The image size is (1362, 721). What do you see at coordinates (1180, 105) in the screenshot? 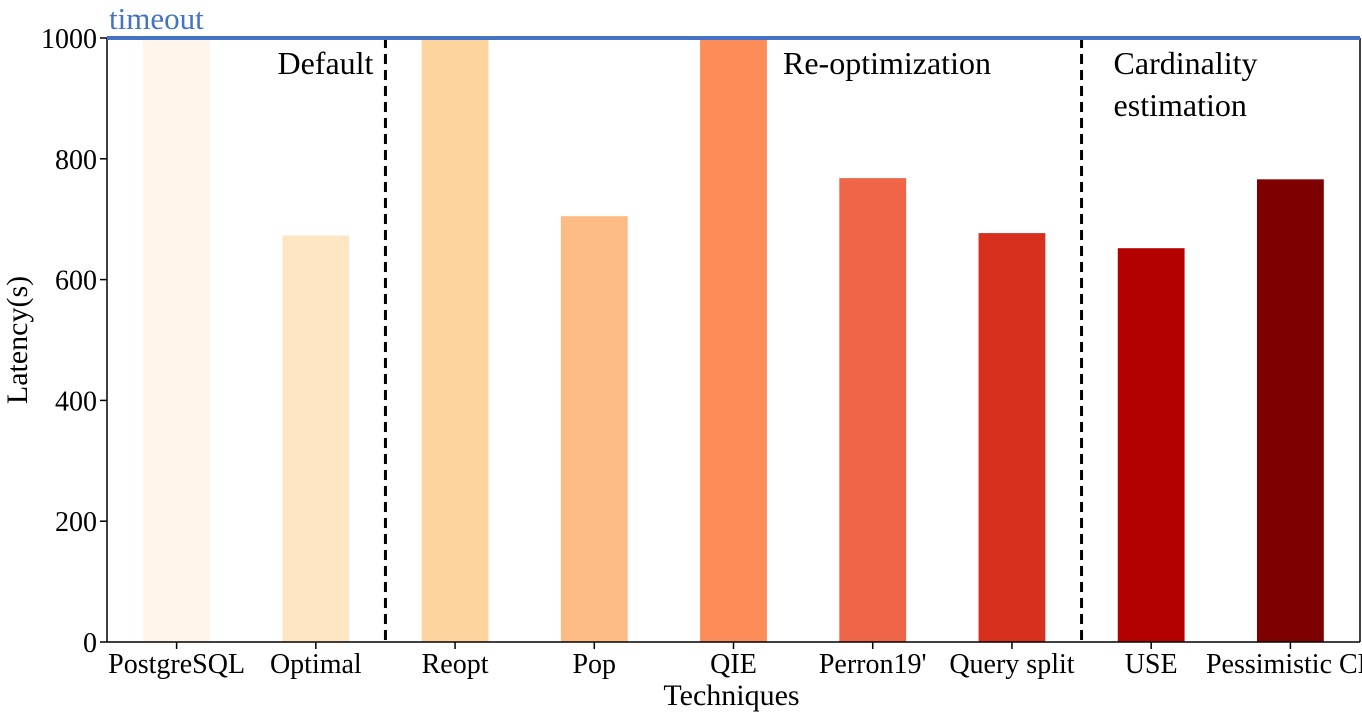
I see `group-label-2-line-1: estimation` at bounding box center [1180, 105].